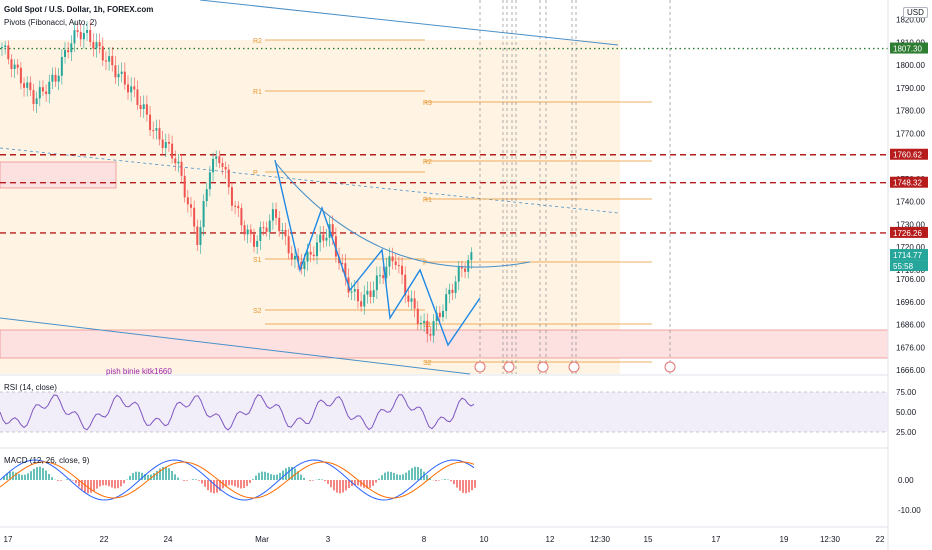 This screenshot has width=932, height=550. I want to click on price-tick: 1790.00, so click(910, 88).